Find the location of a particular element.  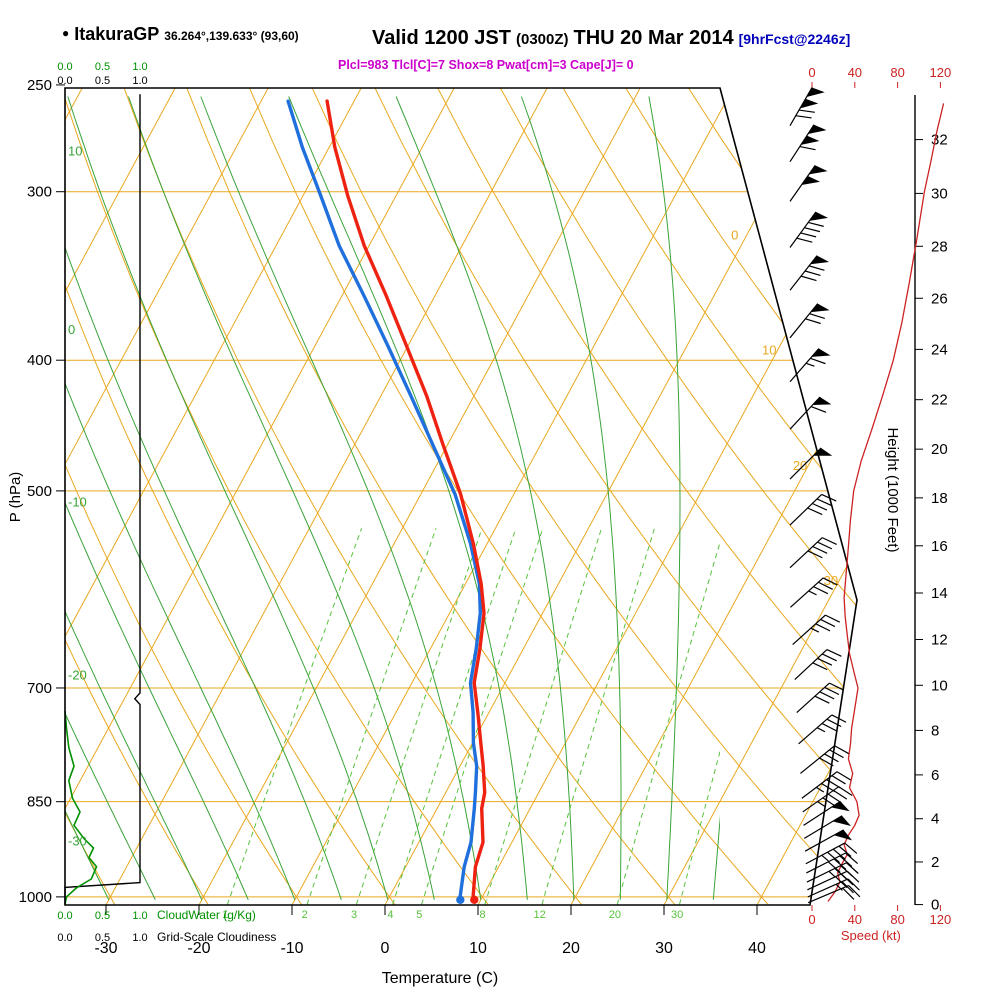

svg-text: 3 is located at coordinates (354, 915).